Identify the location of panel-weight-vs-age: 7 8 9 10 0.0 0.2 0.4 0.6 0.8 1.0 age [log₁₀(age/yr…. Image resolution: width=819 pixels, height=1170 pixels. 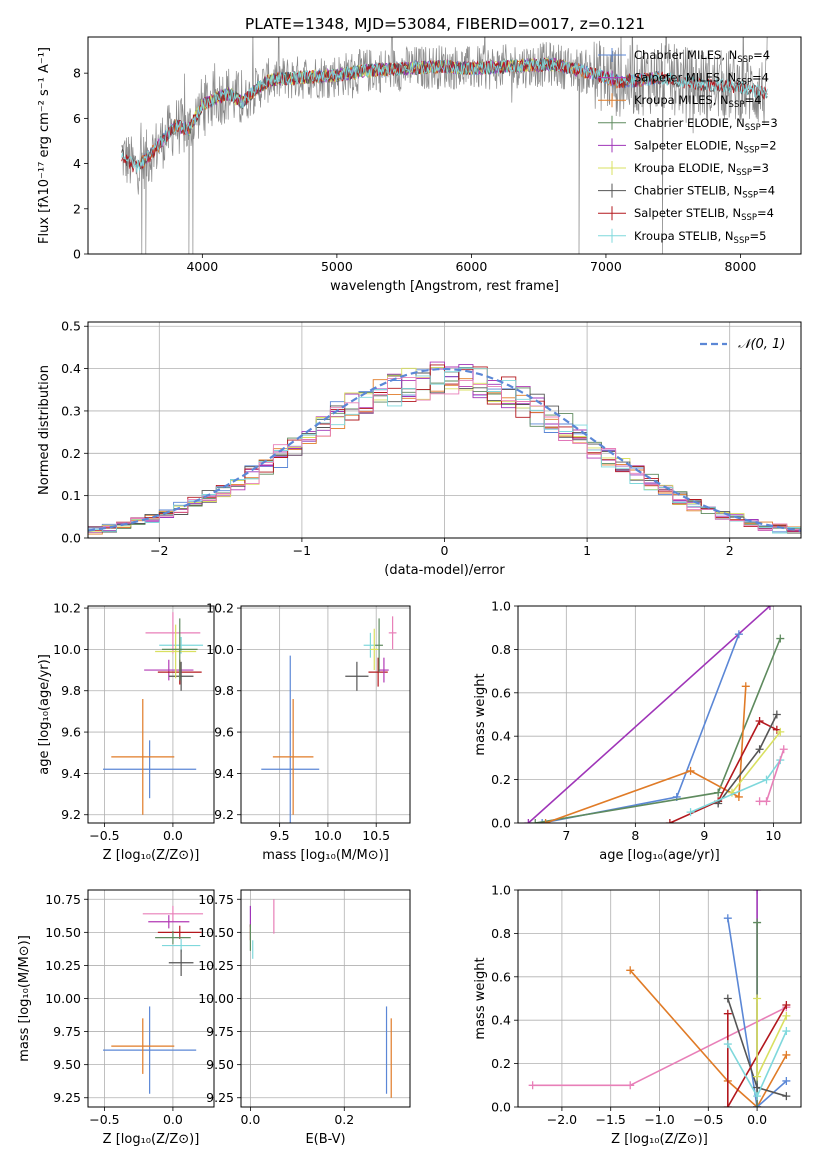
(637, 731).